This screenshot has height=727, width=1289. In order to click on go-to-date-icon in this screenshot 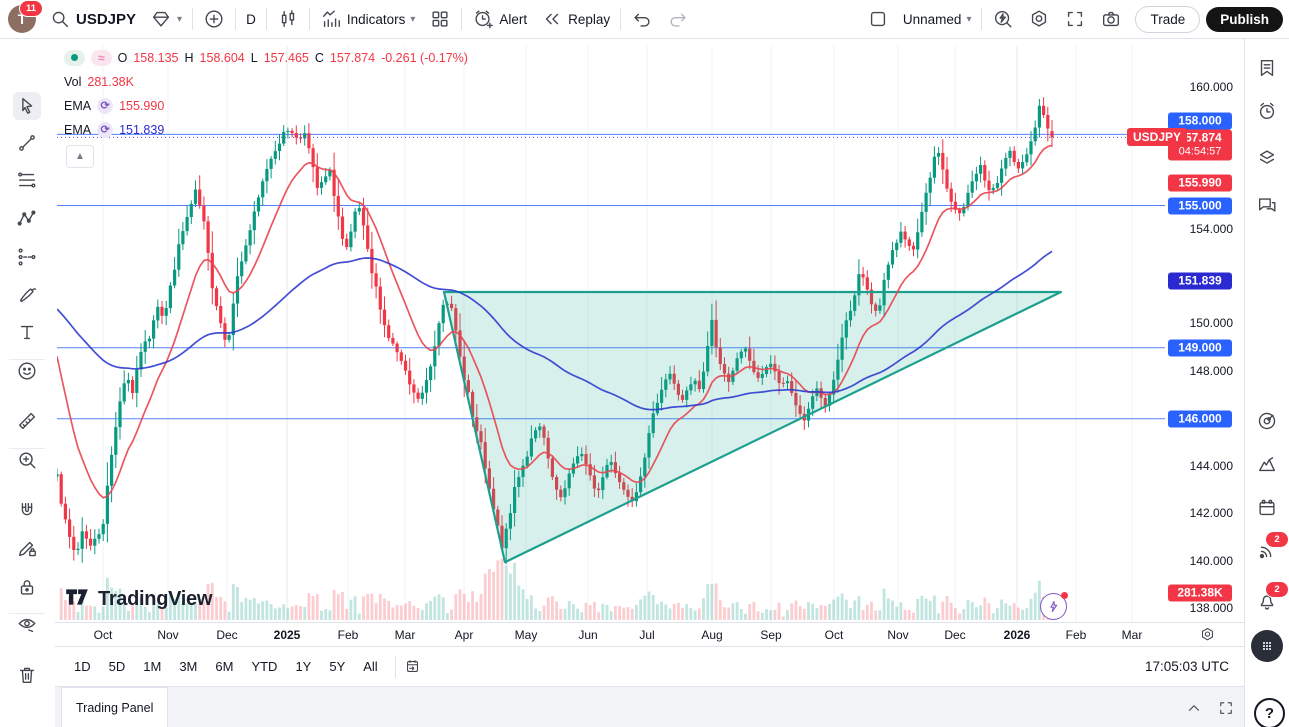, I will do `click(412, 666)`.